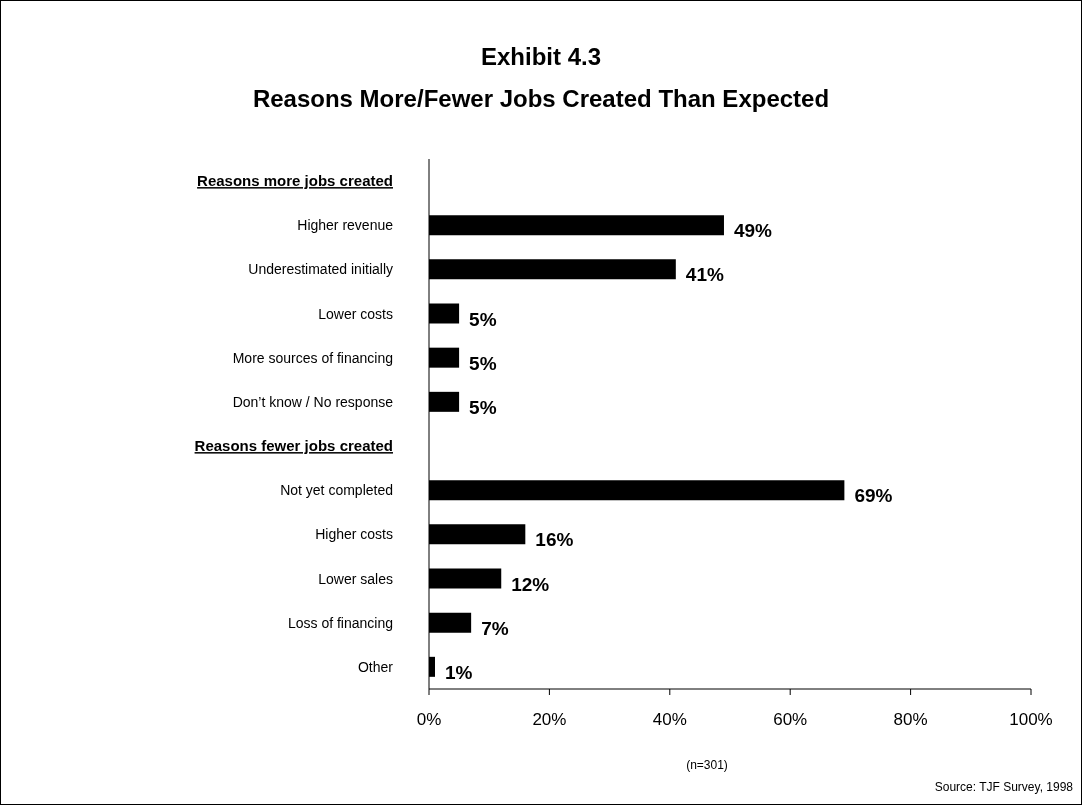  What do you see at coordinates (753, 231) in the screenshot?
I see `data-label: 49%` at bounding box center [753, 231].